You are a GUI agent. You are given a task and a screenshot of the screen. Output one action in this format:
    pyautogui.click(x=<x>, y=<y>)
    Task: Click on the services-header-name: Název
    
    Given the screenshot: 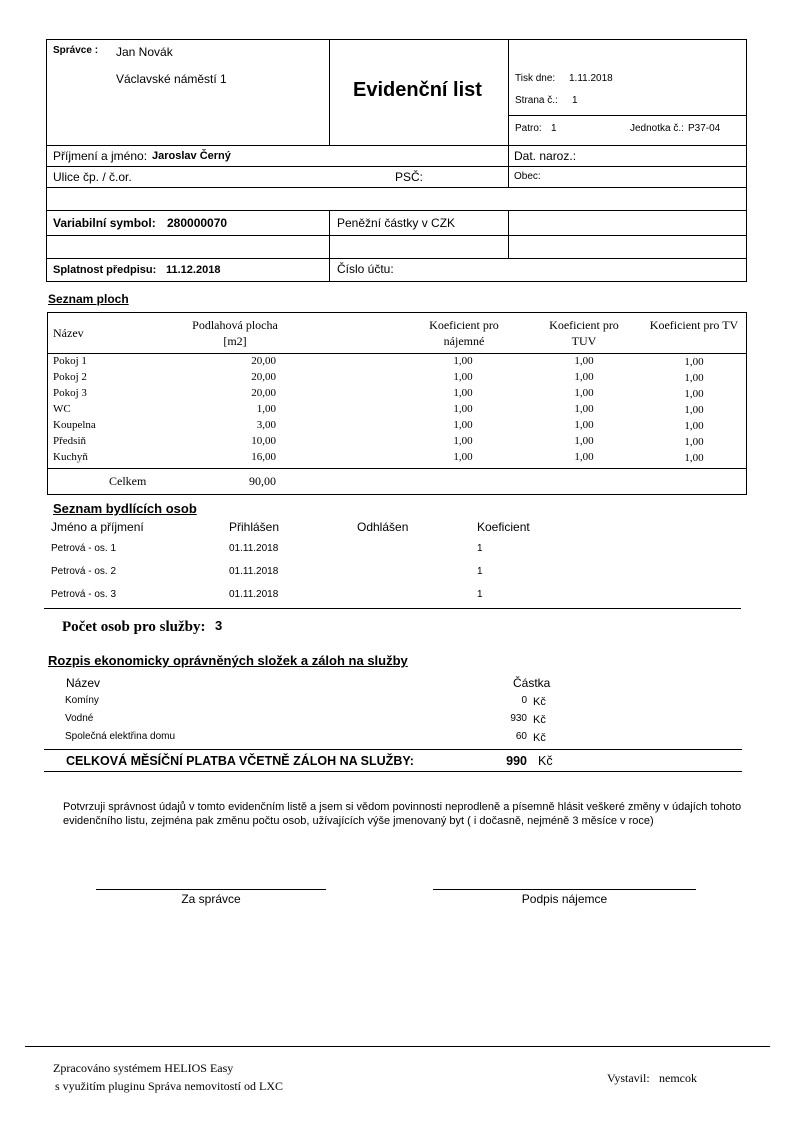 What is the action you would take?
    pyautogui.click(x=83, y=683)
    